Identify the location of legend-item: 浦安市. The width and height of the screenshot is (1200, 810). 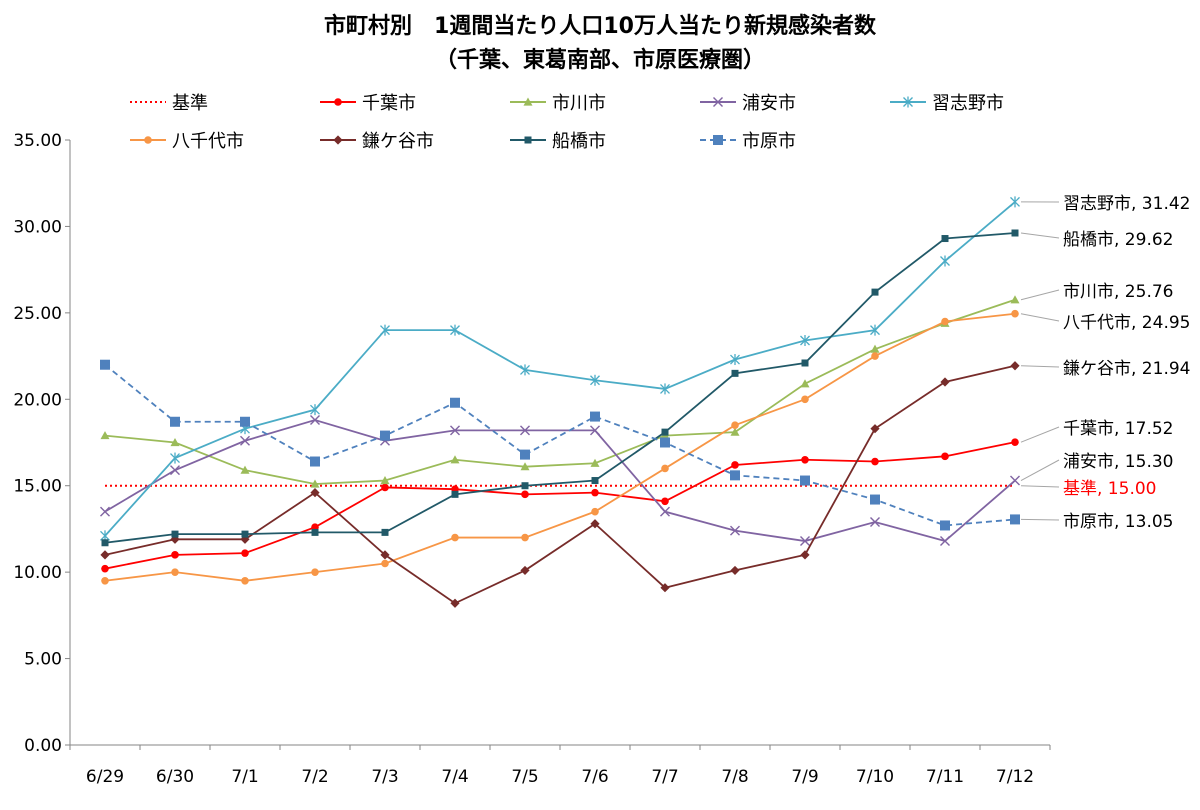
(748, 103).